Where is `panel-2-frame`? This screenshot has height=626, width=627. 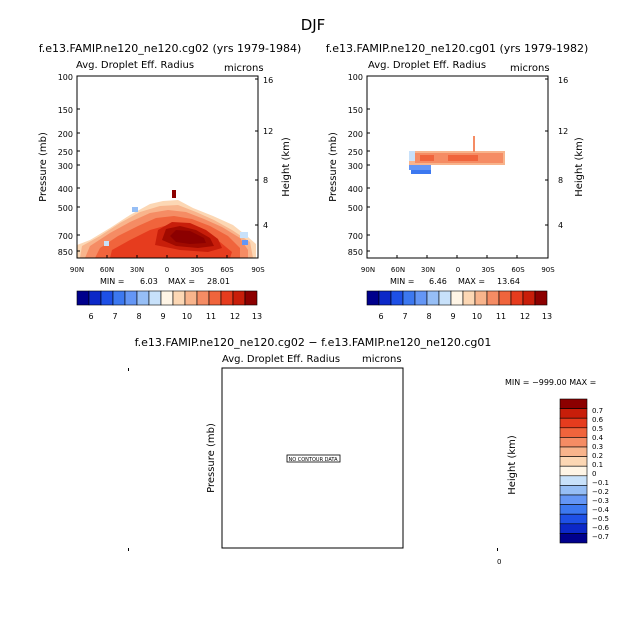 panel-2-frame is located at coordinates (457, 167).